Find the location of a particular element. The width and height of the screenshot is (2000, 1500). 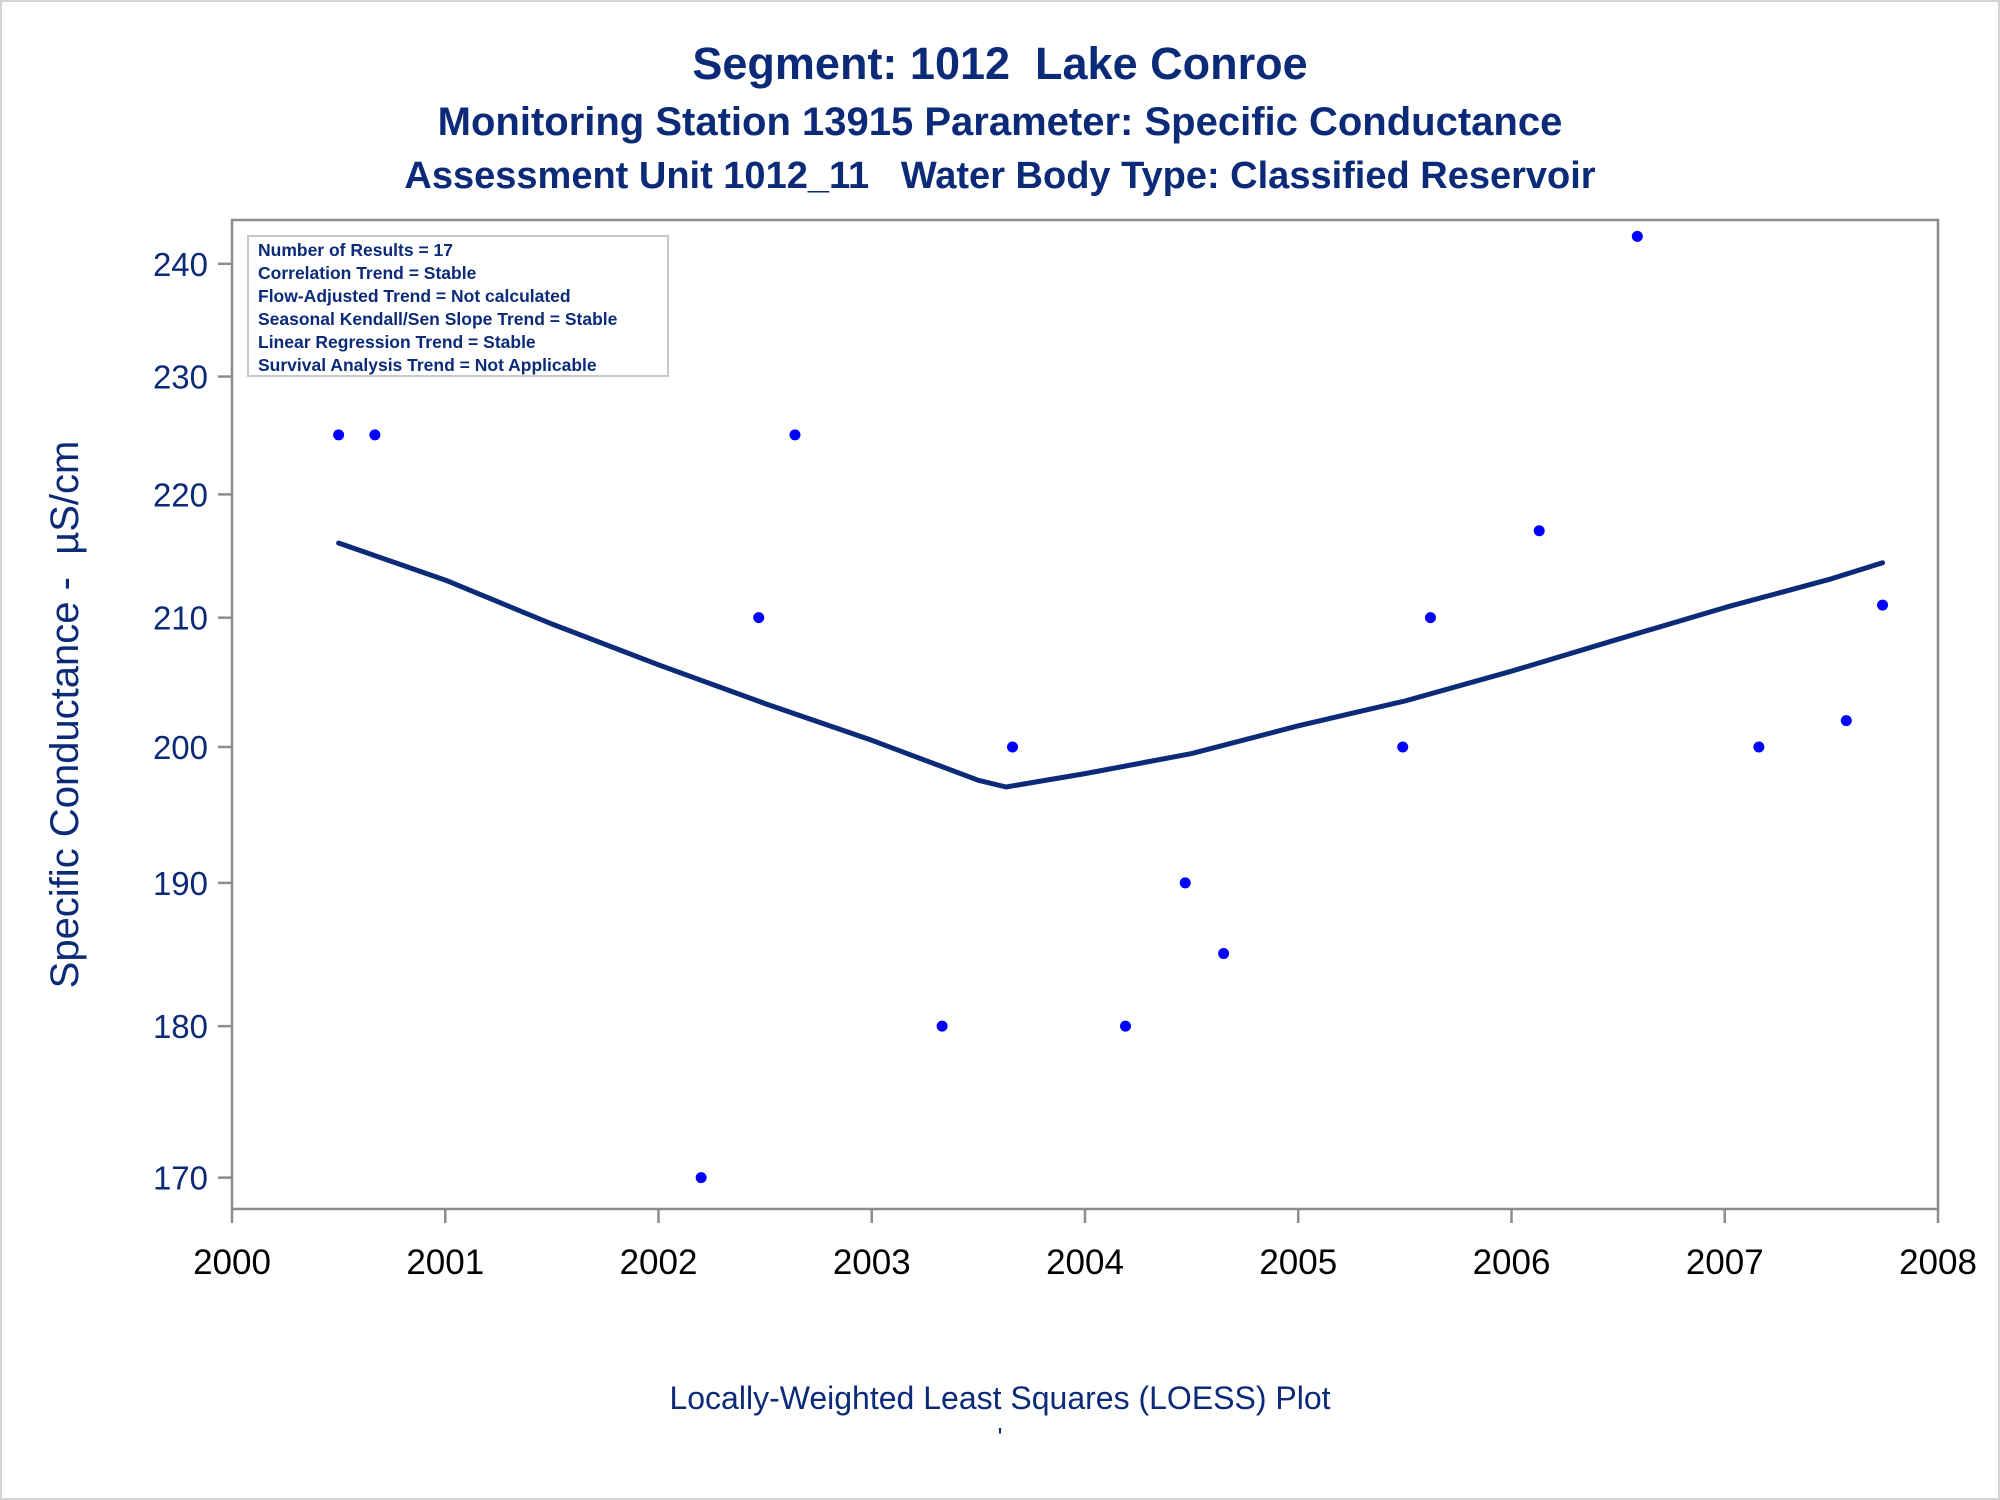

stats-line: Linear Regression Trend = Stable is located at coordinates (397, 342).